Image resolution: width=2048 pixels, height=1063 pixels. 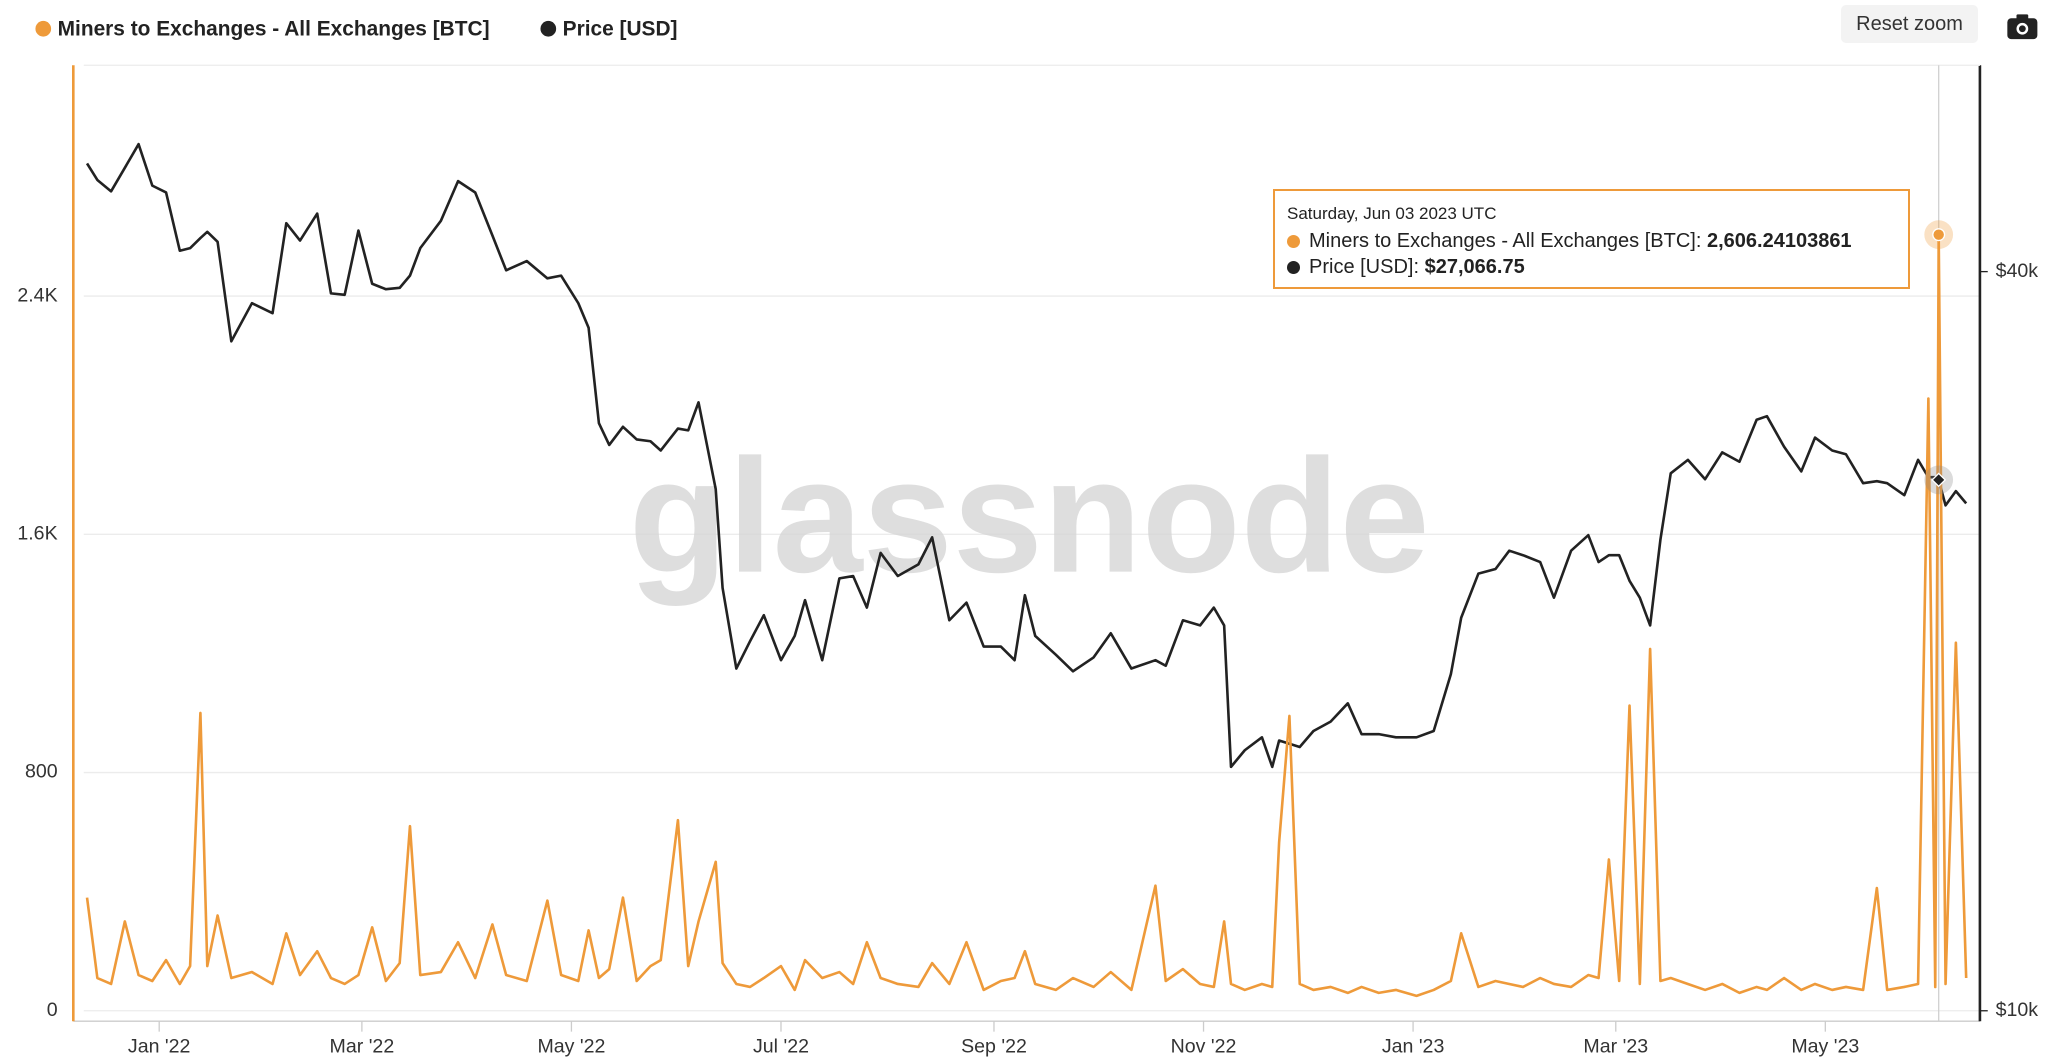 What do you see at coordinates (1204, 1047) in the screenshot?
I see `x-tick-label: Nov '22` at bounding box center [1204, 1047].